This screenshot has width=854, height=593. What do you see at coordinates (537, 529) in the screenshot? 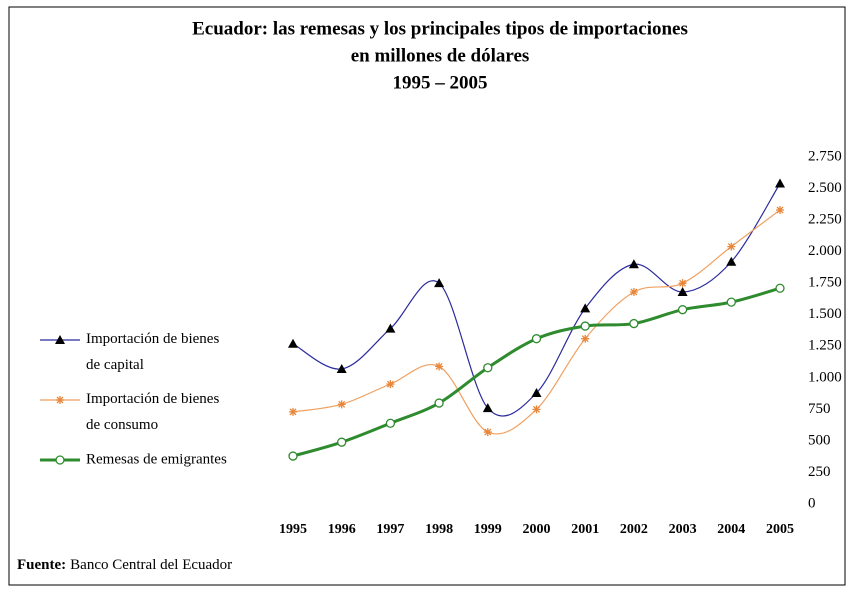
I see `x-tick-label: 2000` at bounding box center [537, 529].